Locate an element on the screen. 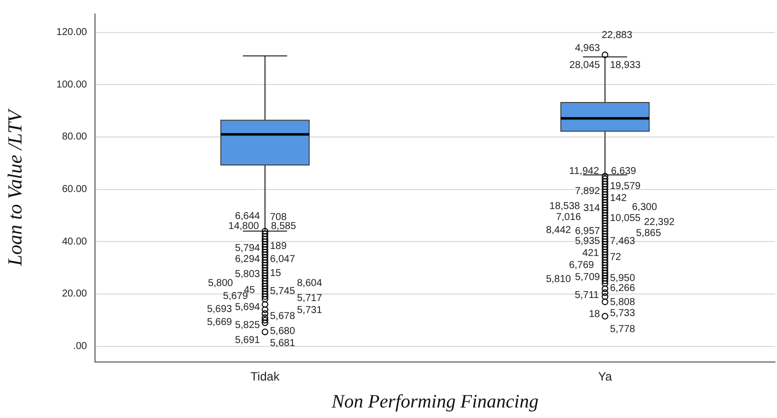  annotation: 18,538 is located at coordinates (564, 206).